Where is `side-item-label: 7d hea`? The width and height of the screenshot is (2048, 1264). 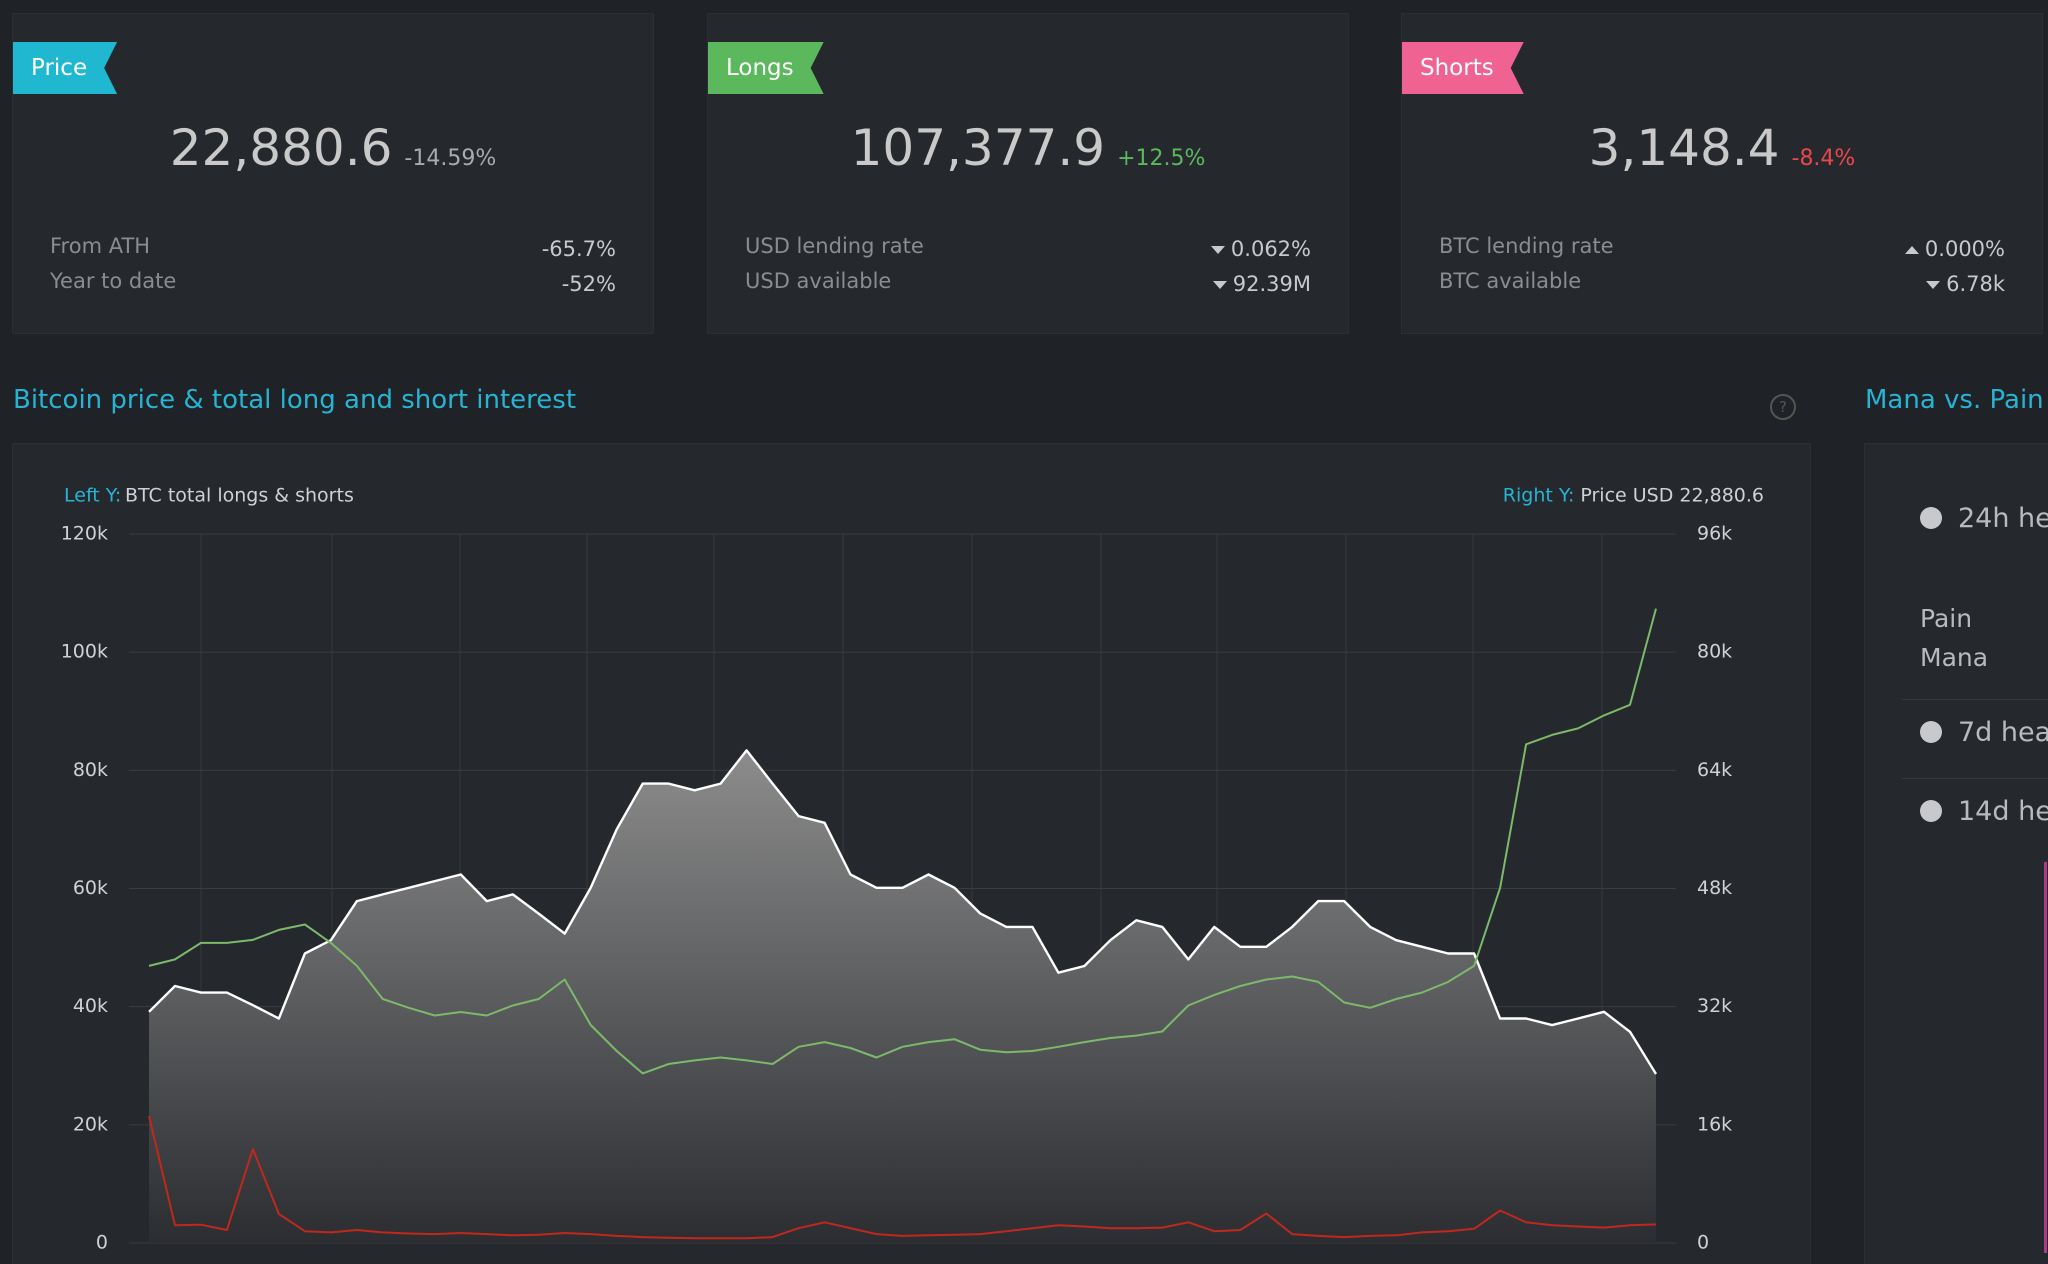
side-item-label: 7d hea is located at coordinates (2003, 732).